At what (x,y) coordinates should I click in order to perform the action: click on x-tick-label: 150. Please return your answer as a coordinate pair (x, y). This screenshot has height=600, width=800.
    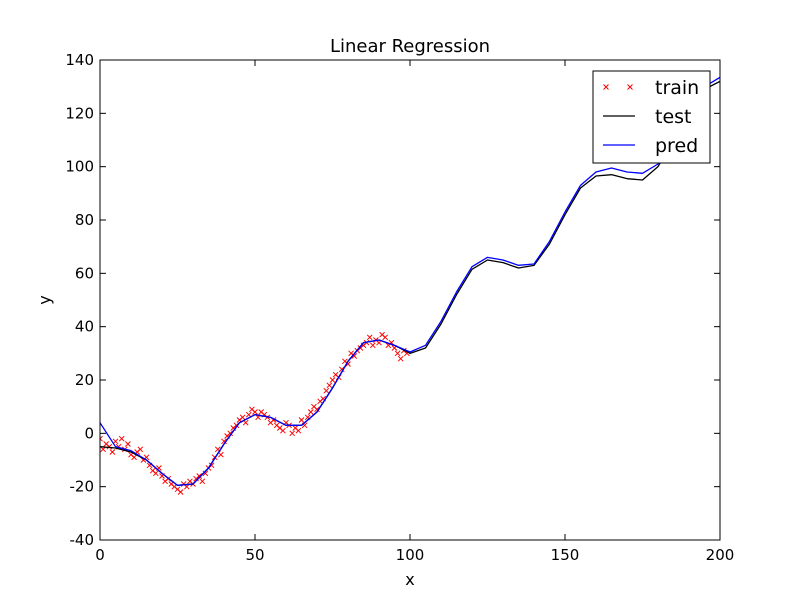
    Looking at the image, I should click on (565, 555).